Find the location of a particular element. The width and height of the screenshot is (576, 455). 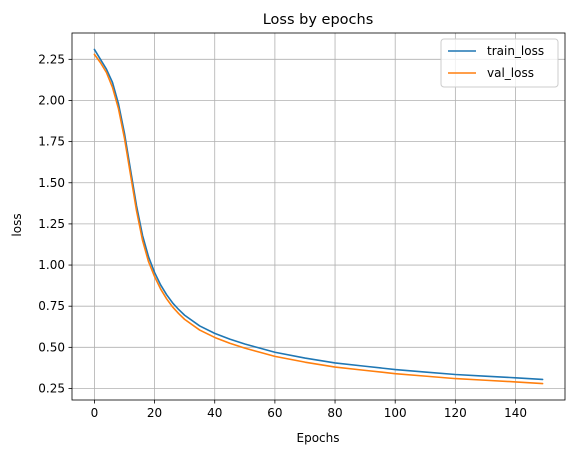

legend-label-val-loss: val_loss is located at coordinates (510, 73).